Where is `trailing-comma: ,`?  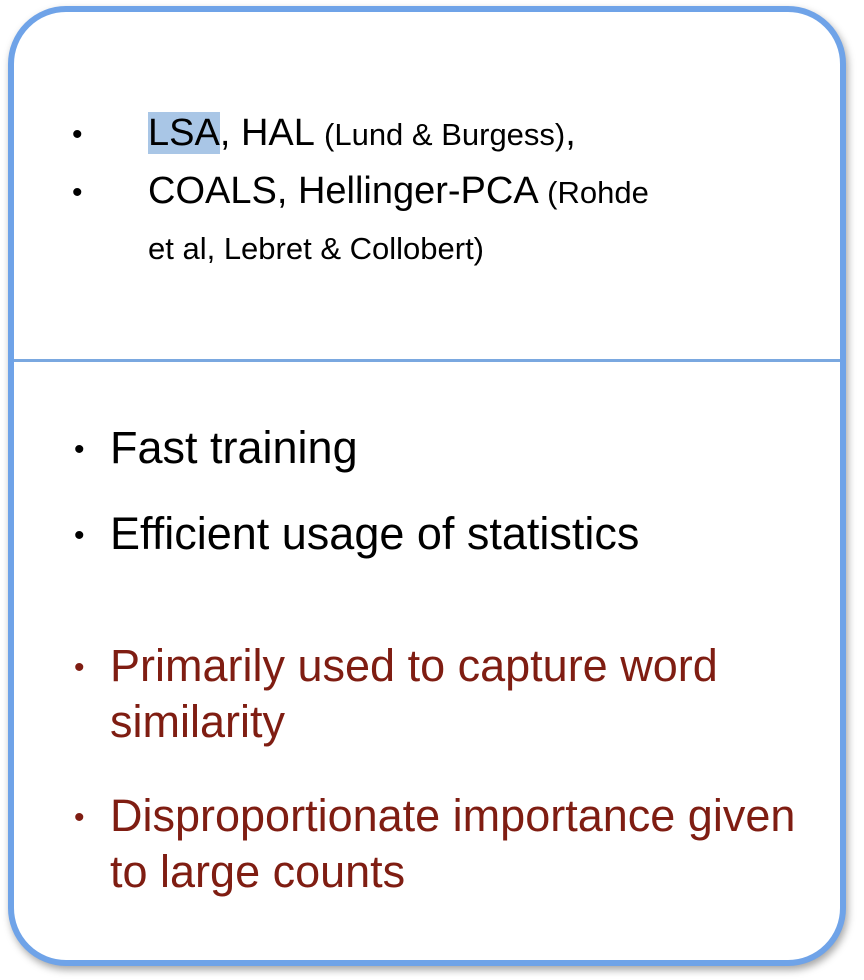
trailing-comma: , is located at coordinates (570, 133).